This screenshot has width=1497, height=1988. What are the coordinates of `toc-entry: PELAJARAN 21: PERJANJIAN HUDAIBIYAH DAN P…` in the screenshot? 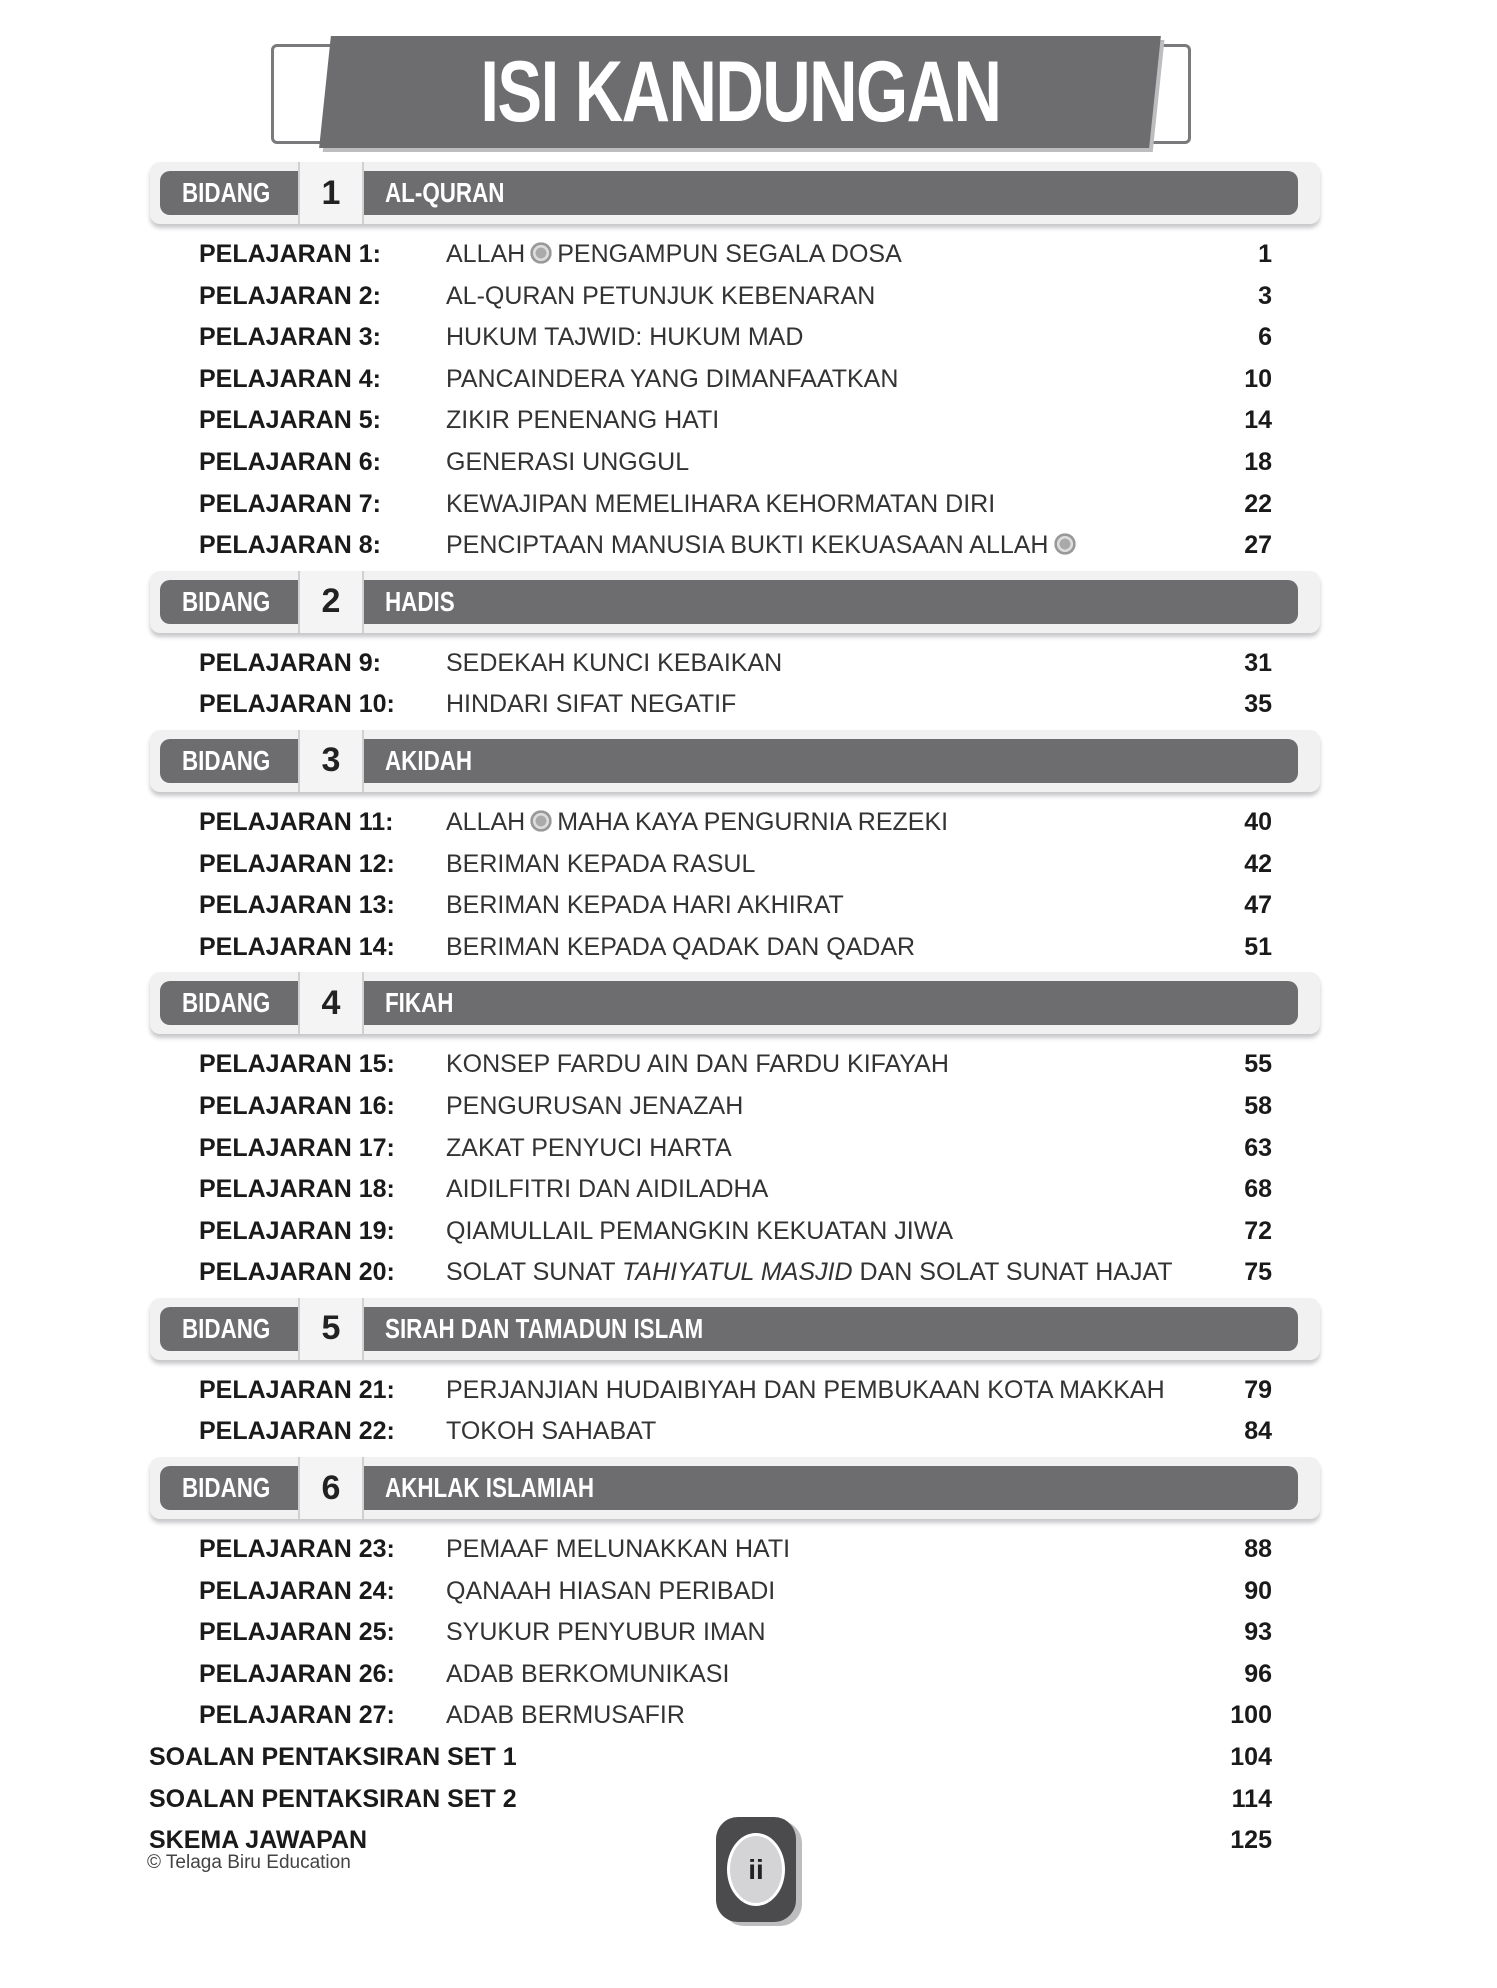 It's located at (748, 1391).